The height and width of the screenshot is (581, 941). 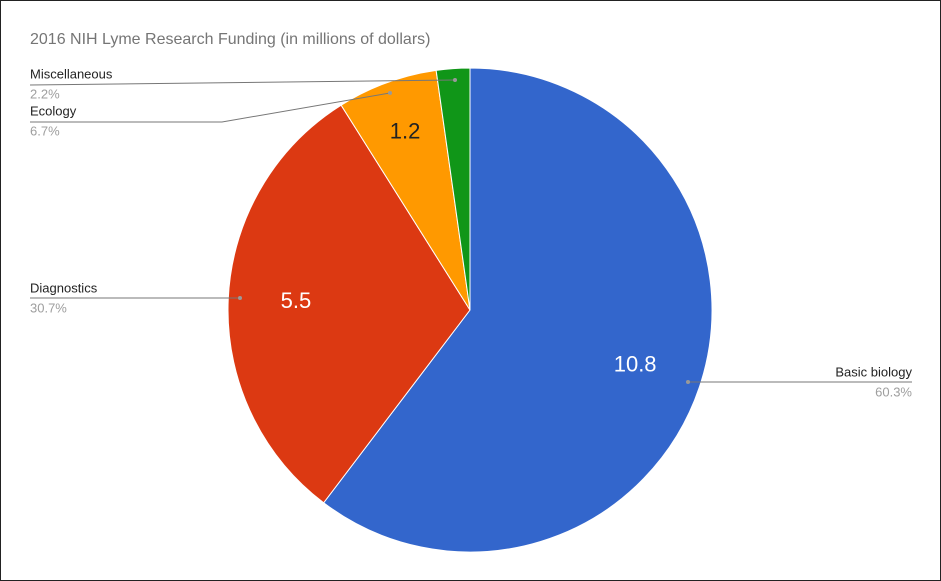 I want to click on slice-value-label: 10.8, so click(x=635, y=363).